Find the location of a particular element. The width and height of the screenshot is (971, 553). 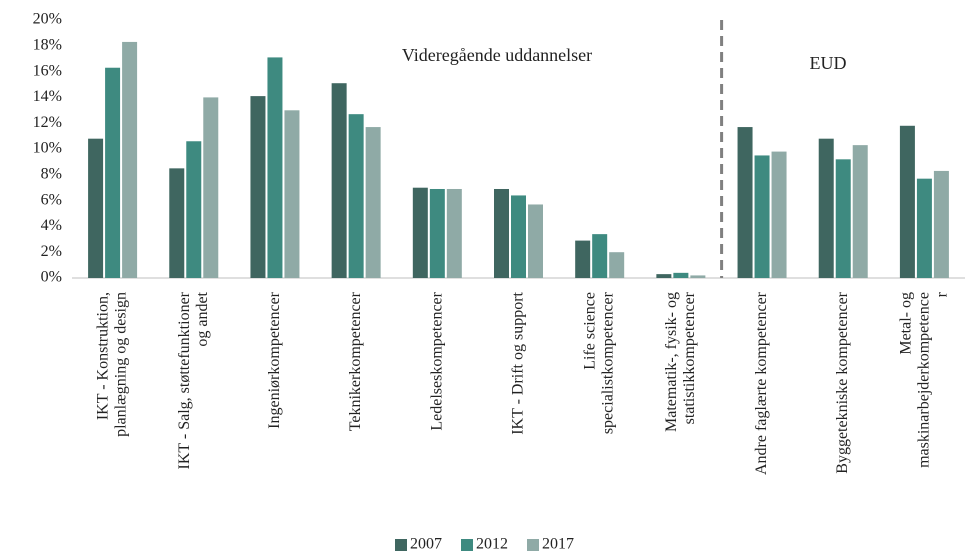

y-tick-label: 0% is located at coordinates (51, 277).